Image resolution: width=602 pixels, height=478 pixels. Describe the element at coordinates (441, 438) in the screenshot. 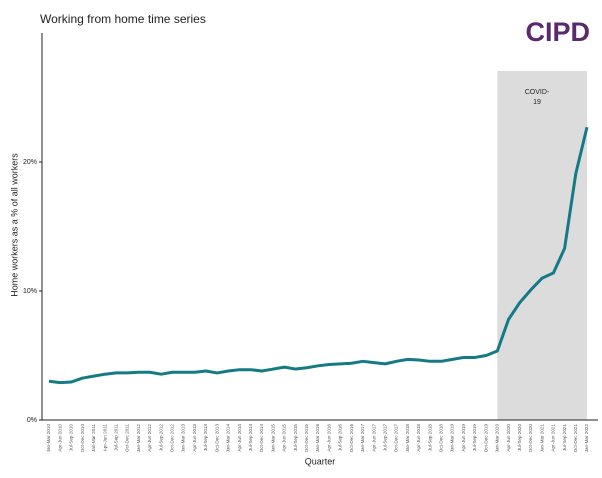

I see `x-tick-label: Oct-Dec 2018` at that location.